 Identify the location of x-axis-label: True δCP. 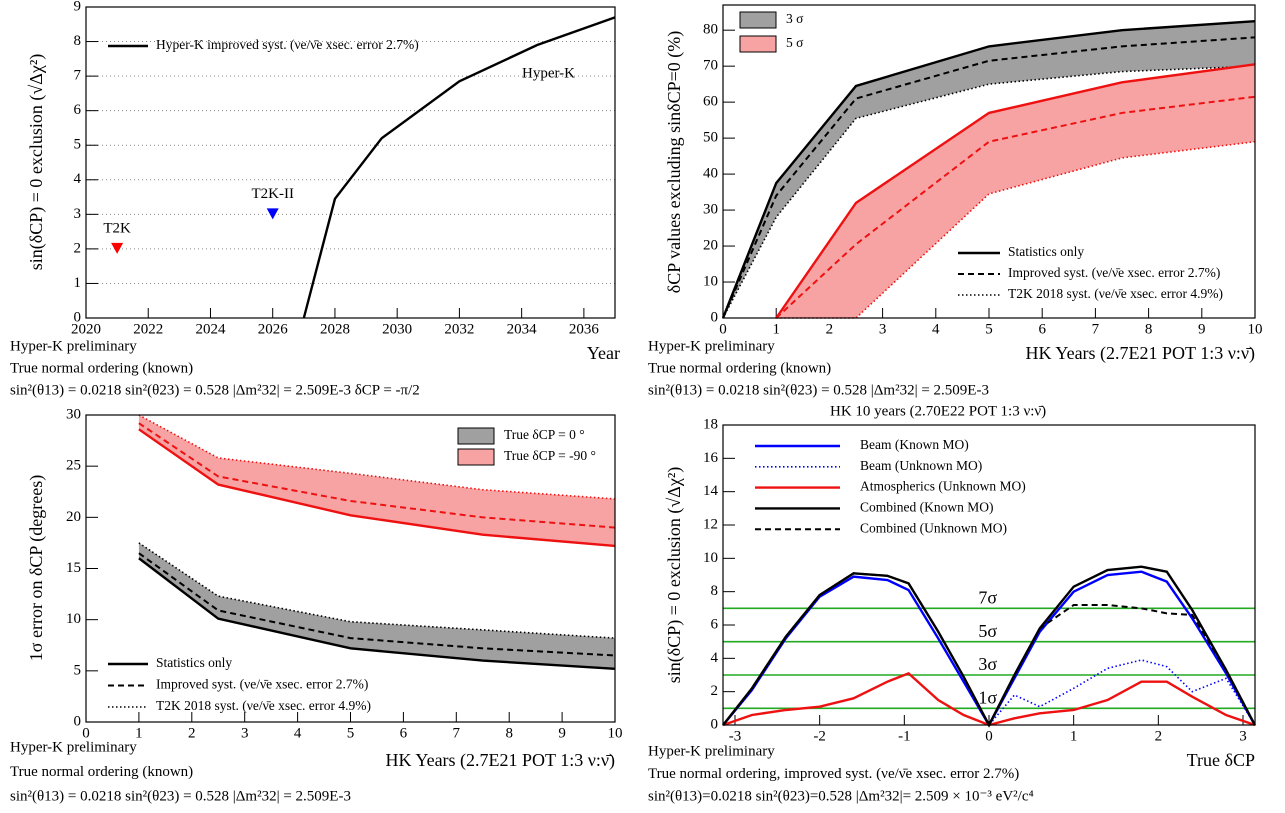
(1221, 760).